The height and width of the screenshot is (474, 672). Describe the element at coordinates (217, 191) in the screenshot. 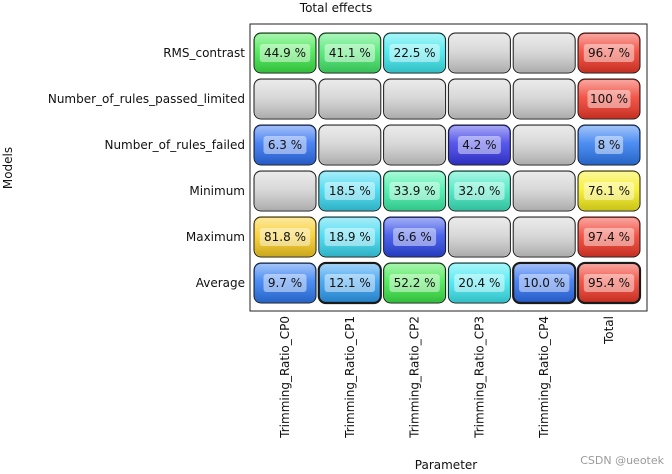

I see `row-label: Minimum` at that location.